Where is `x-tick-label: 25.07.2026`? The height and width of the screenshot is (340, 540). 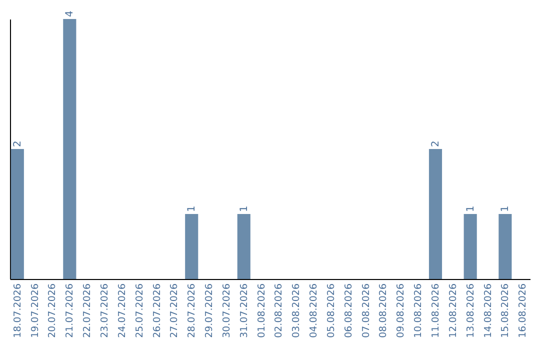 x-tick-label: 25.07.2026 is located at coordinates (140, 311).